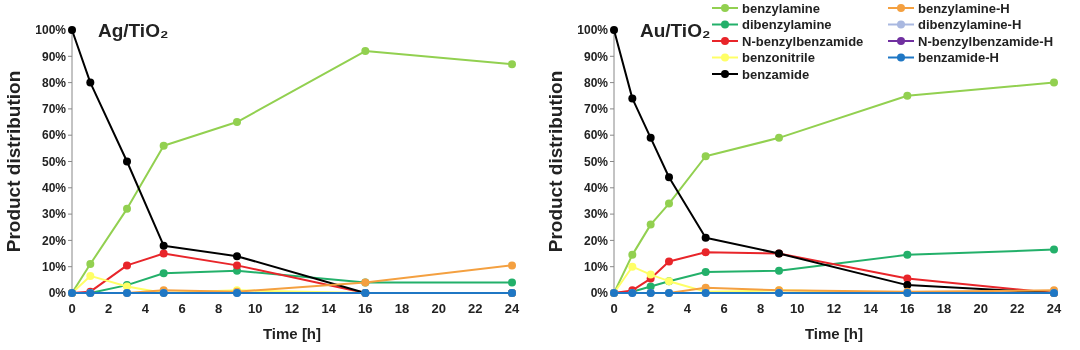 The height and width of the screenshot is (350, 1080). Describe the element at coordinates (803, 41) in the screenshot. I see `legend-label: N-benzylbenzamide` at that location.